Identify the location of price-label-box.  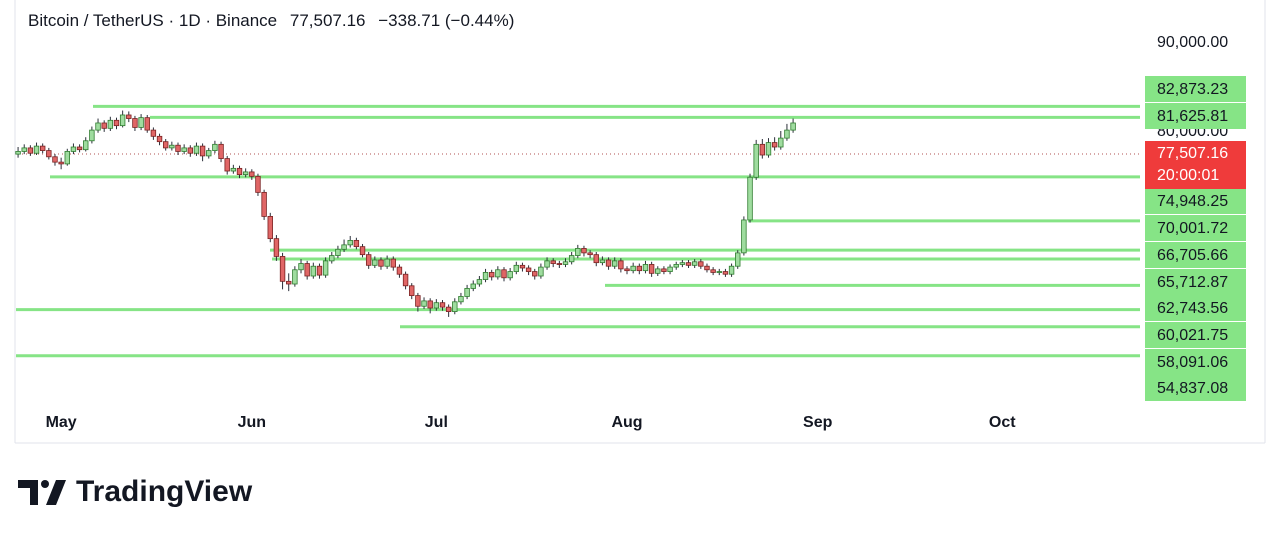
(1195, 165).